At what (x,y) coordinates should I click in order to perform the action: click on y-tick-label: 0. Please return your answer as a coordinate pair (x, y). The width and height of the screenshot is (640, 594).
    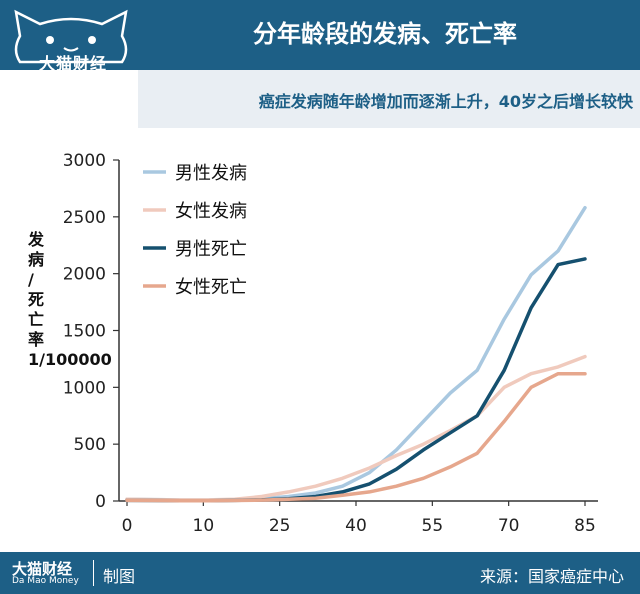
    Looking at the image, I should click on (100, 502).